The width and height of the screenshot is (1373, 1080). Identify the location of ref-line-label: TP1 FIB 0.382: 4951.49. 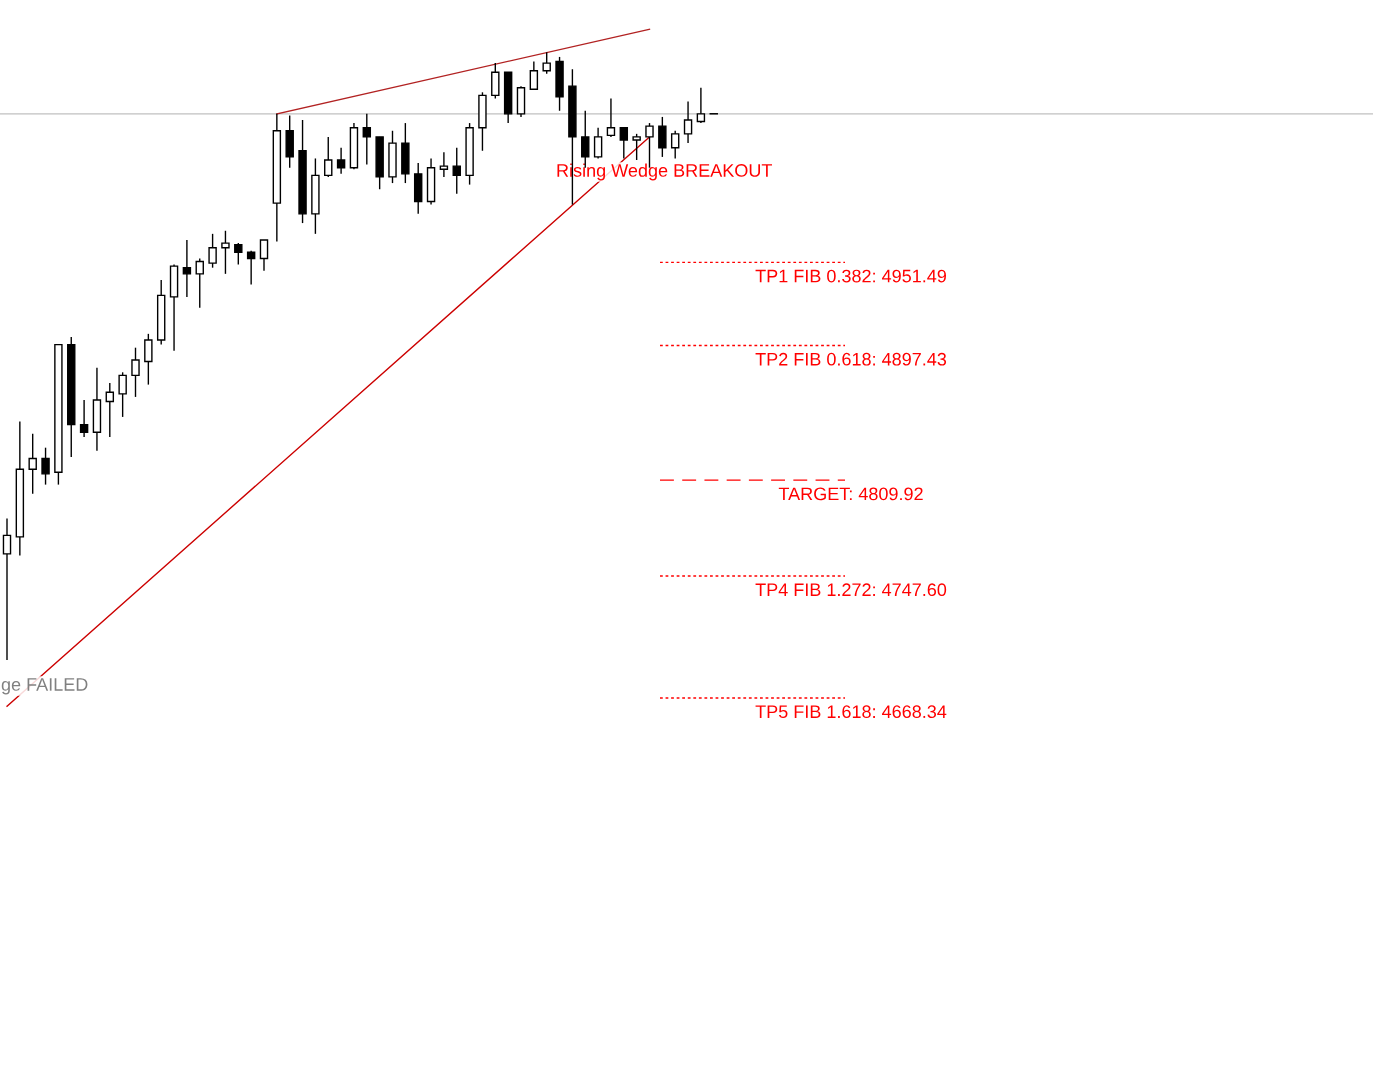
(851, 276).